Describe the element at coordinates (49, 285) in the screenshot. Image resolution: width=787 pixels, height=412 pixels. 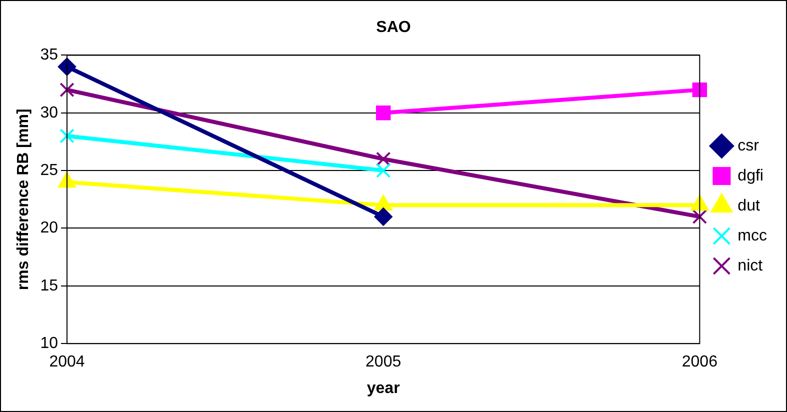
I see `y-tick-label: 15` at that location.